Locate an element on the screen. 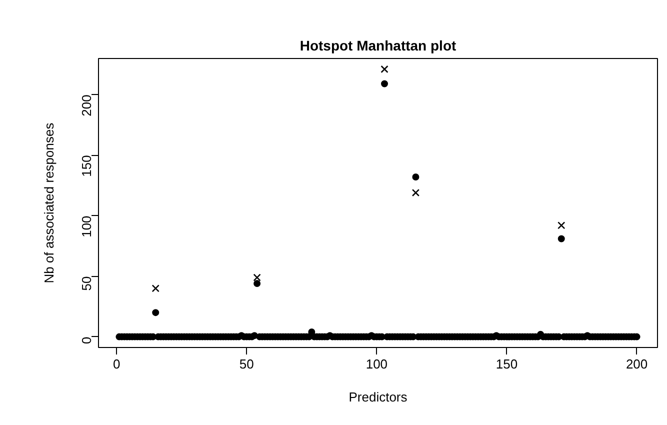 The width and height of the screenshot is (667, 425). y-tick-label: 50 is located at coordinates (86, 283).